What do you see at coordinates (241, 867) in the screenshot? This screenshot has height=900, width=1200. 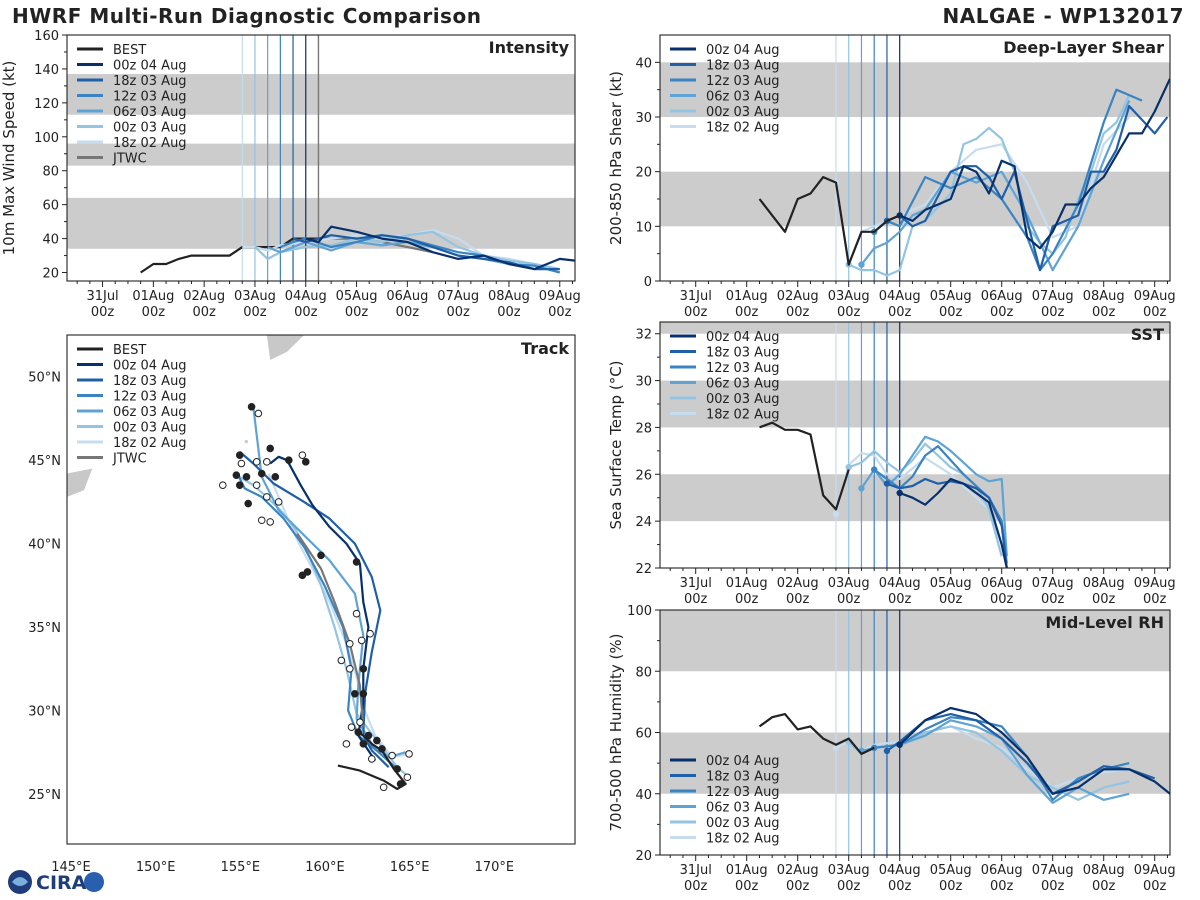 I see `lon-tick-label: 155°E` at bounding box center [241, 867].